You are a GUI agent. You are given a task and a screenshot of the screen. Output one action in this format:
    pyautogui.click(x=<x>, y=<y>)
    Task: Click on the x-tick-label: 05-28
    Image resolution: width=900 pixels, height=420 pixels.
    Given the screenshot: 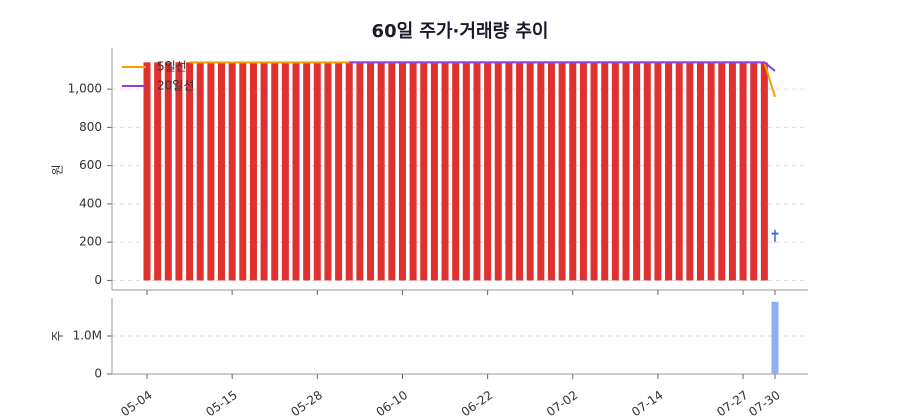 What is the action you would take?
    pyautogui.click(x=306, y=403)
    